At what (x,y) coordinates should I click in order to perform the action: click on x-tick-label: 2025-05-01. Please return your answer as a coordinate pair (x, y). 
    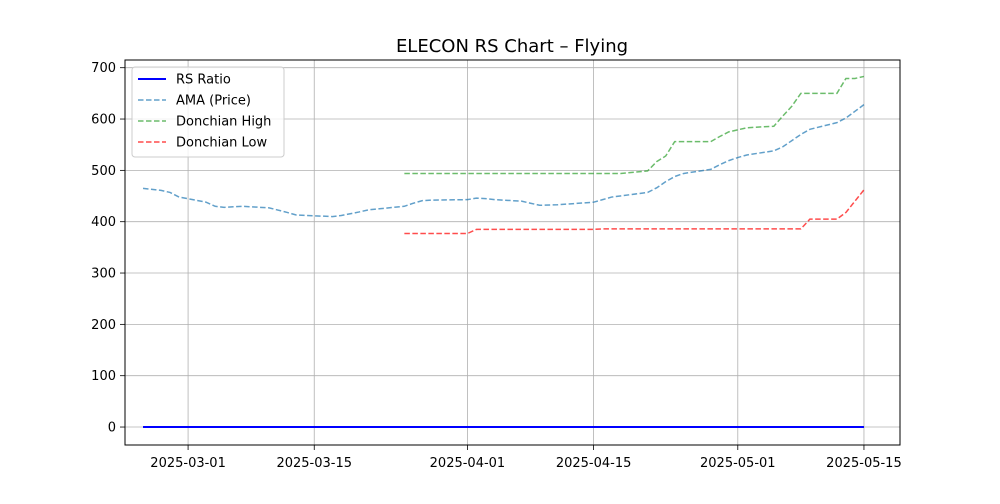
    Looking at the image, I should click on (738, 463).